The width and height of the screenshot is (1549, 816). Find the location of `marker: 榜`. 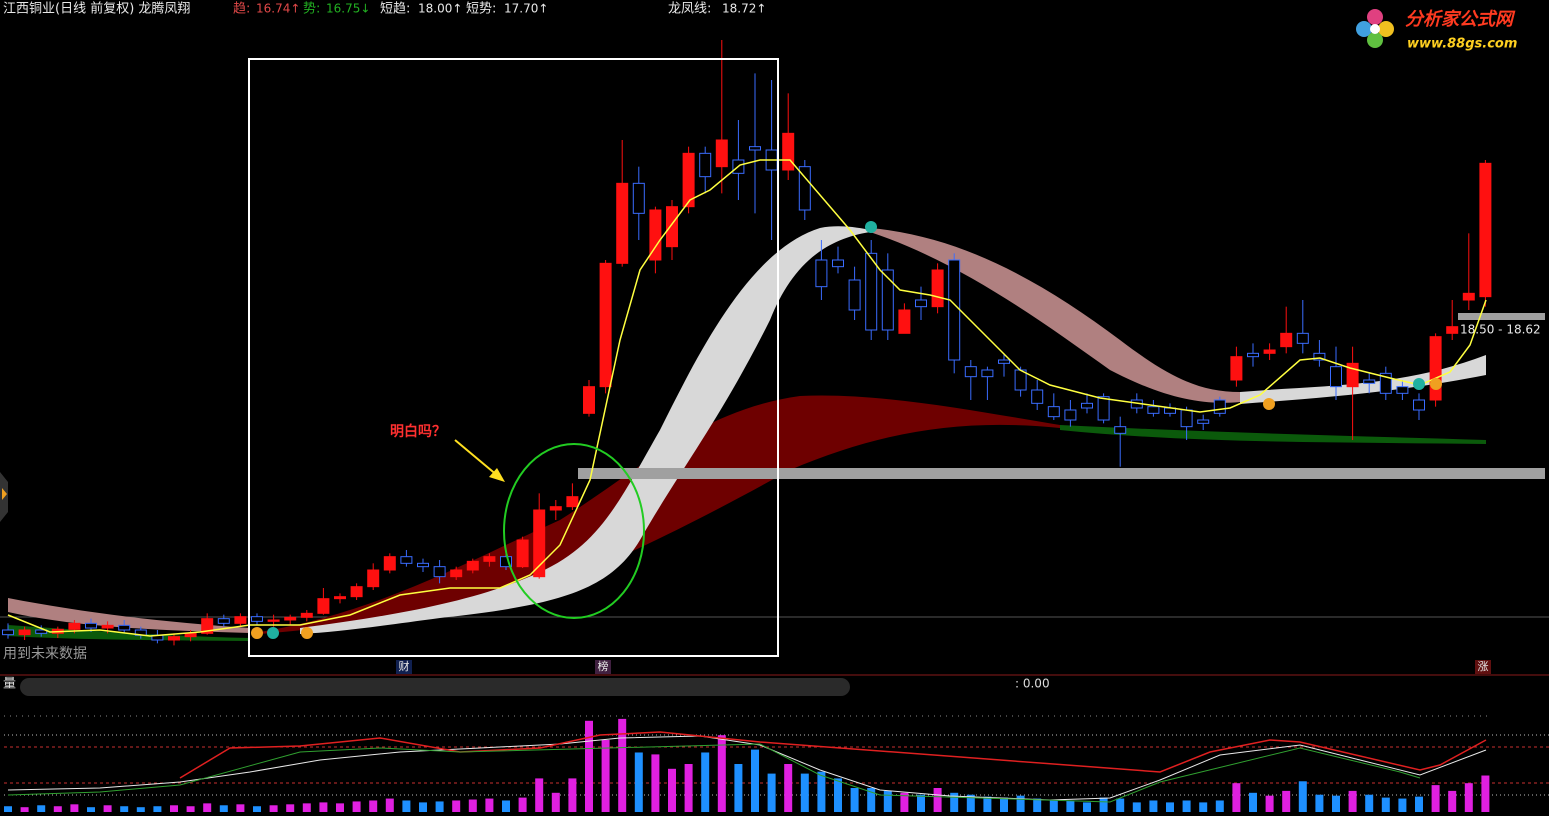

marker: 榜 is located at coordinates (603, 666).